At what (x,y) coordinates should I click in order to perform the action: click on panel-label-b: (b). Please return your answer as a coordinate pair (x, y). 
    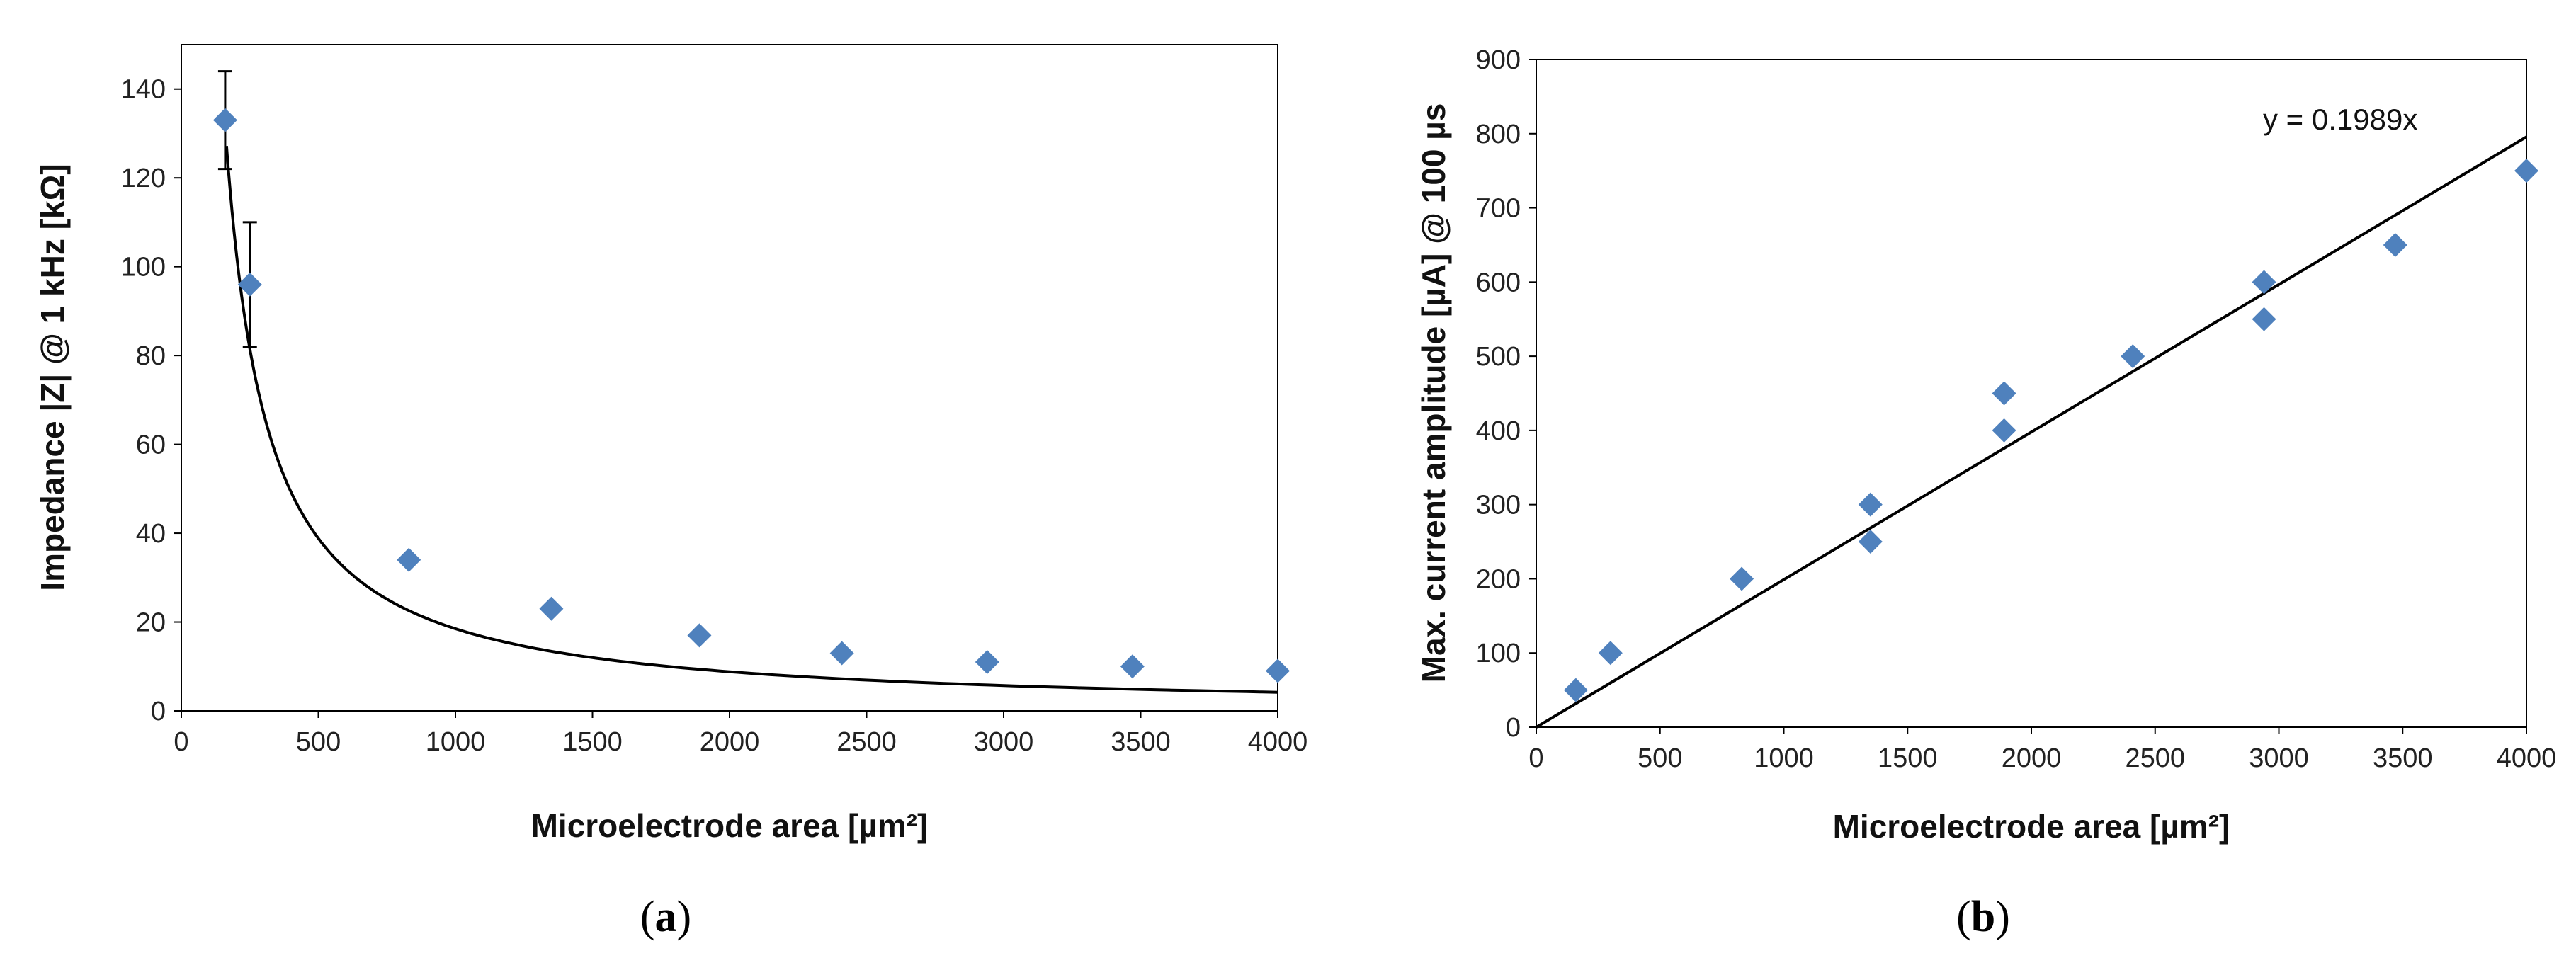
    Looking at the image, I should click on (1983, 917).